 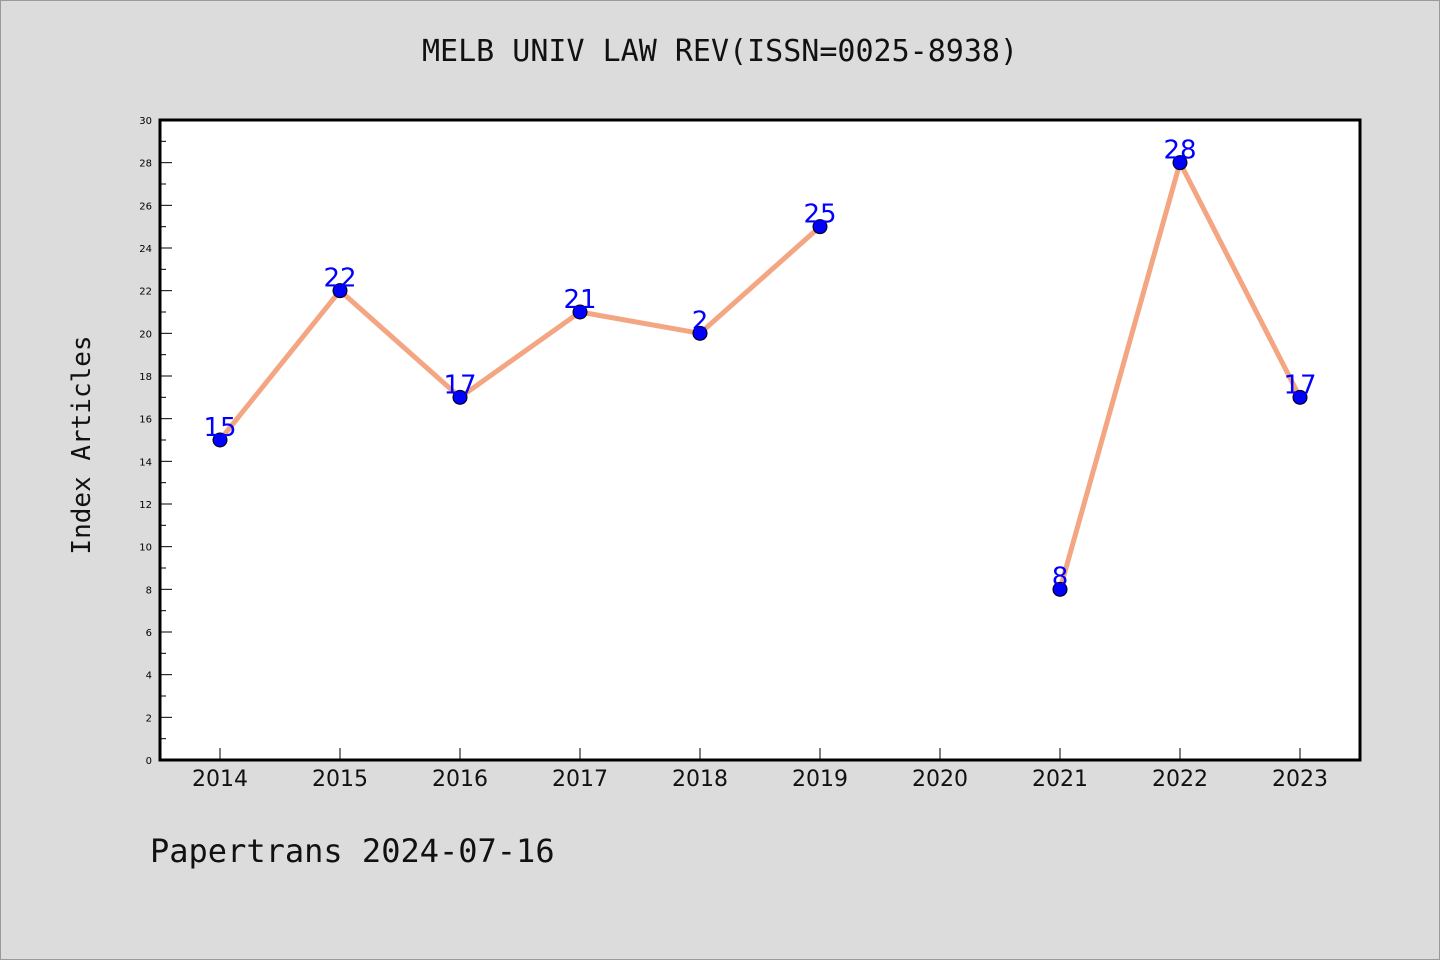 What do you see at coordinates (760, 770) in the screenshot?
I see `x-axis-ticks: 2014 2015 2016 2017 2018 2019 2020 2021 2022 2023` at bounding box center [760, 770].